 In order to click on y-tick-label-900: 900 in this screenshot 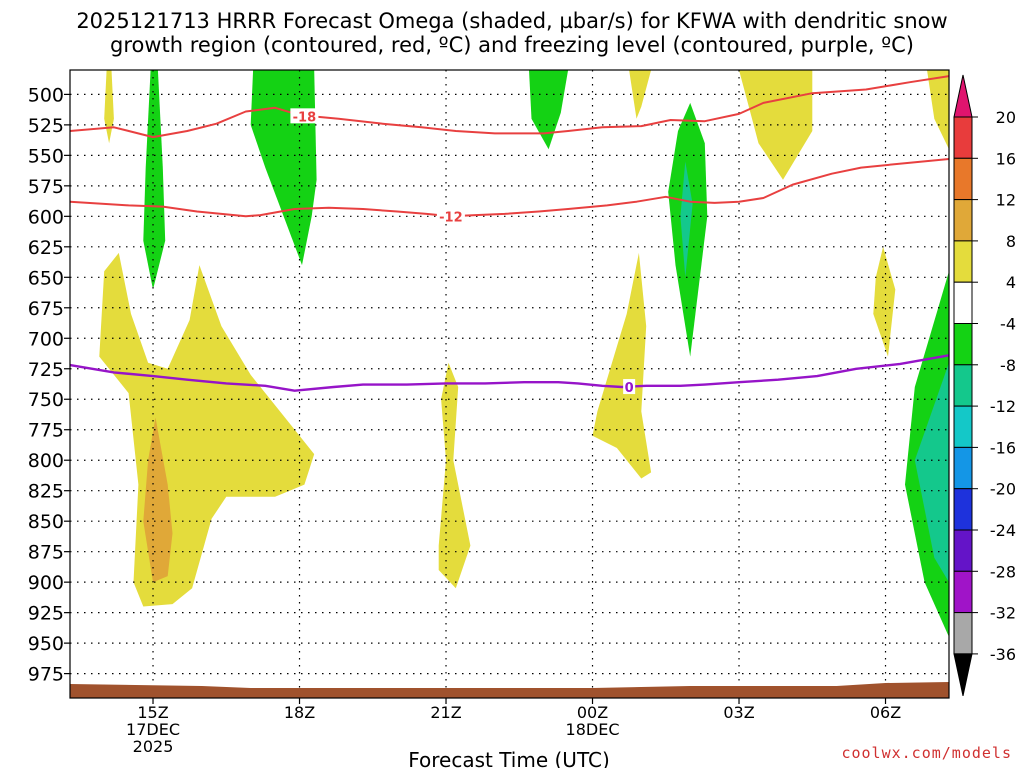, I will do `click(46, 583)`.